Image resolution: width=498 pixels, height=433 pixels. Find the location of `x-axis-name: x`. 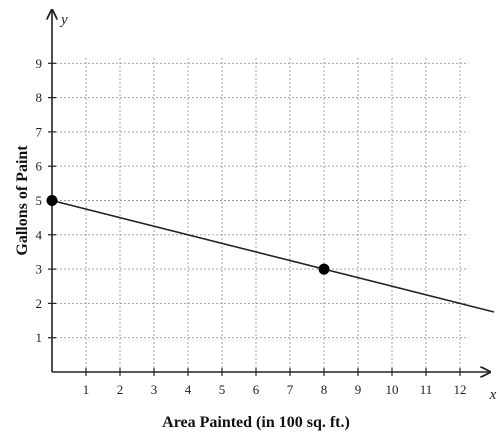

x-axis-name: x is located at coordinates (493, 395).